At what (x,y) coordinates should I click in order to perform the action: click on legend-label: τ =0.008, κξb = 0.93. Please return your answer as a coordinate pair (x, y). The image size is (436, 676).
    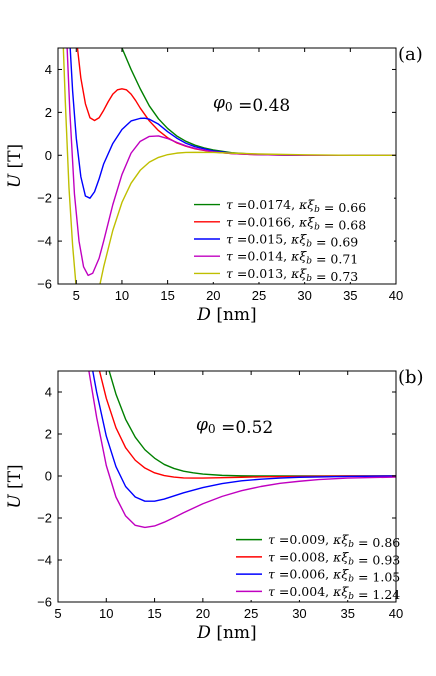
    Looking at the image, I should click on (334, 558).